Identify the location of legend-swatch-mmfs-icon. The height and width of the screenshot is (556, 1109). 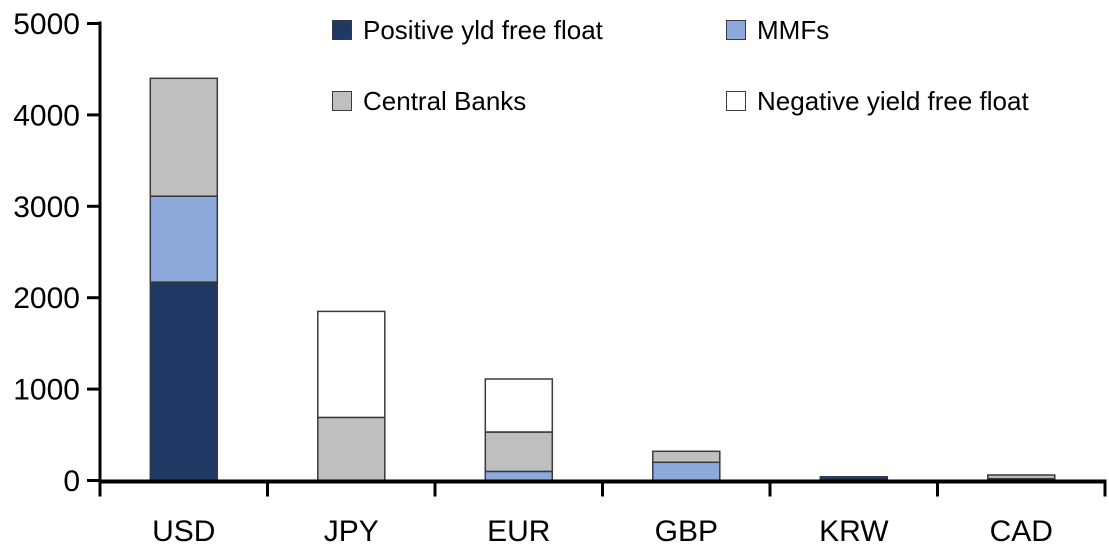
(736, 30).